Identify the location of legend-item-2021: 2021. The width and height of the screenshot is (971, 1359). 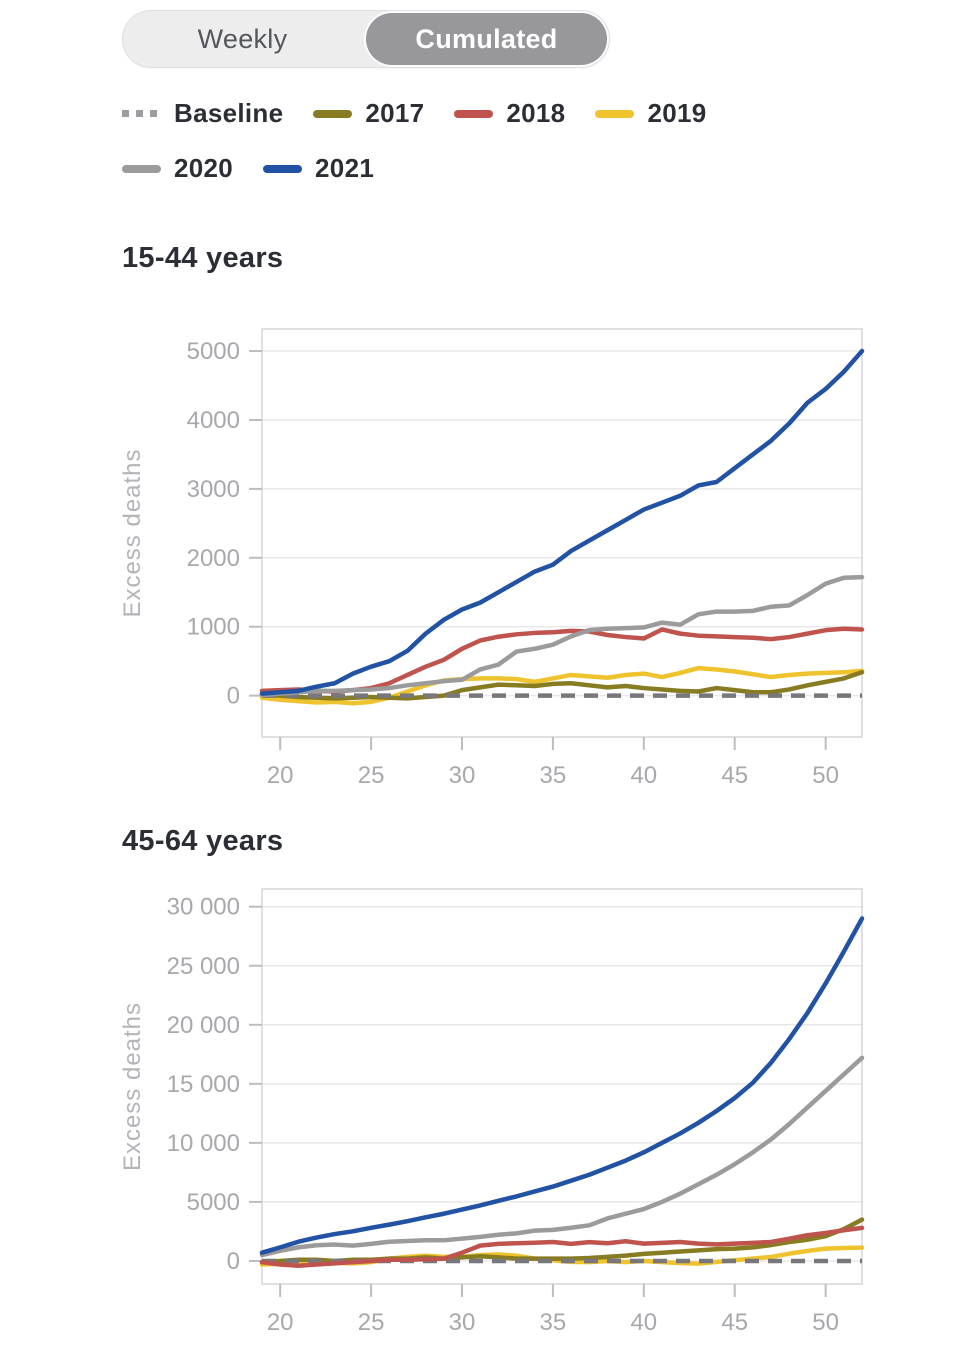
(318, 168).